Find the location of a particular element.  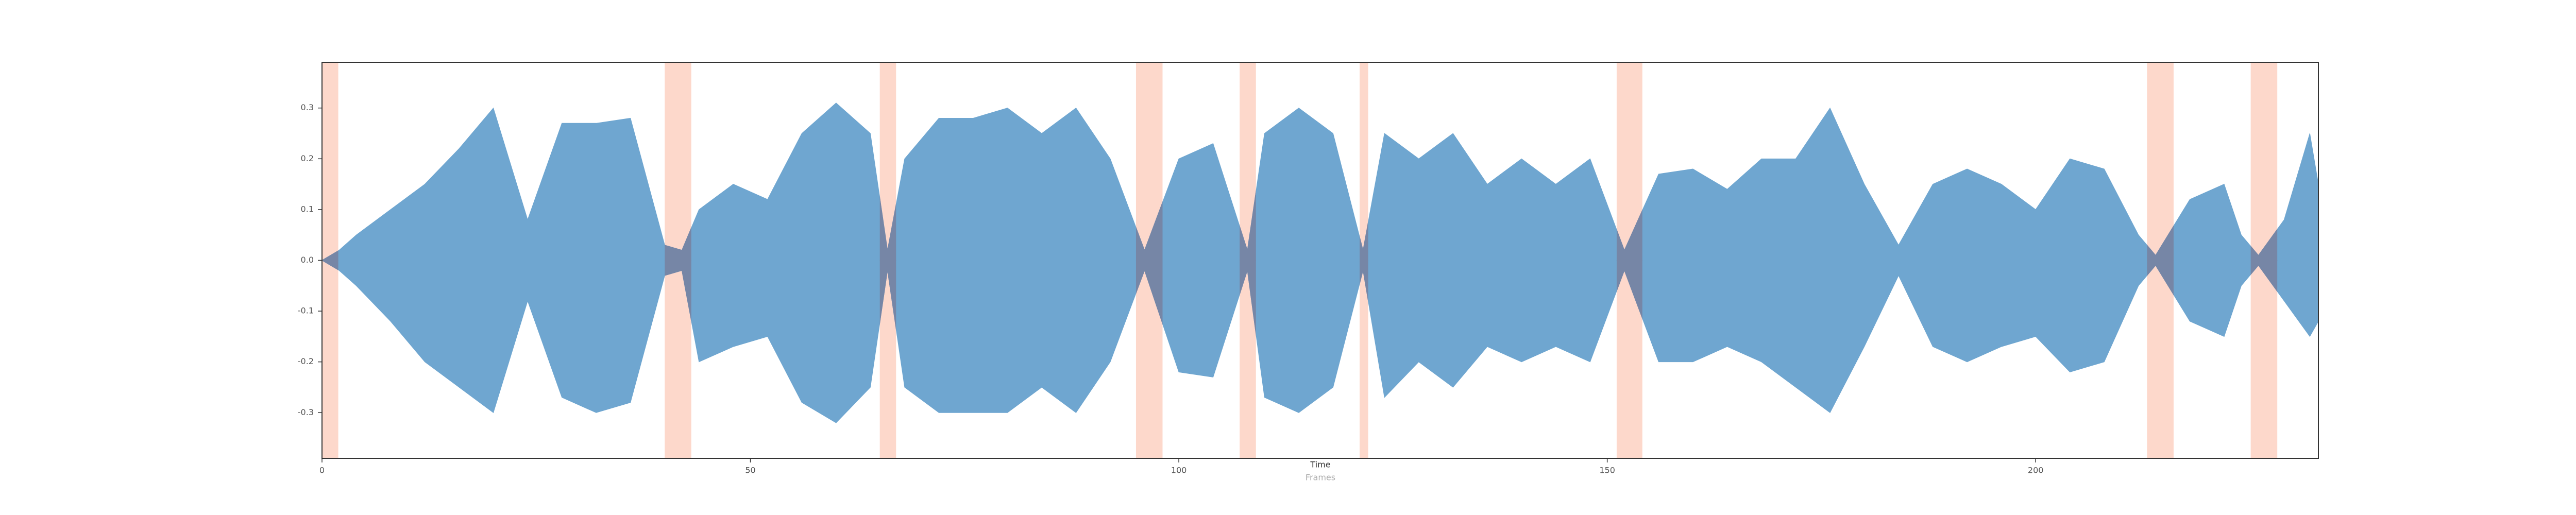

y-tick-label: 0.2 is located at coordinates (307, 158).